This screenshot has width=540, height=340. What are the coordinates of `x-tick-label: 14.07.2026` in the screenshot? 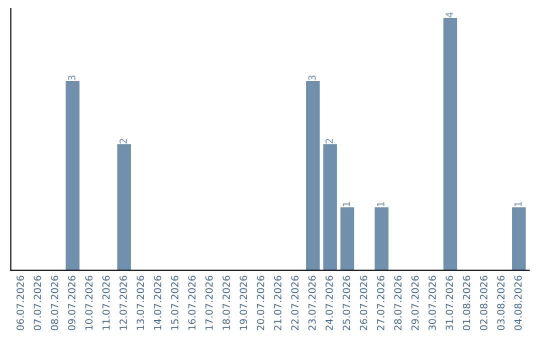 It's located at (158, 303).